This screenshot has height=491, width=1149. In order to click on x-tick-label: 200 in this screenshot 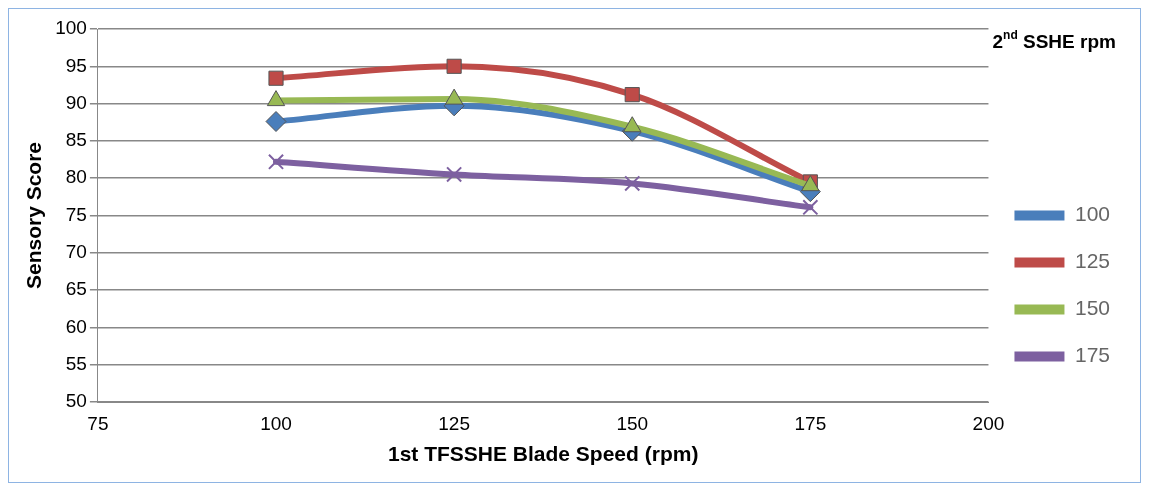, I will do `click(988, 423)`.